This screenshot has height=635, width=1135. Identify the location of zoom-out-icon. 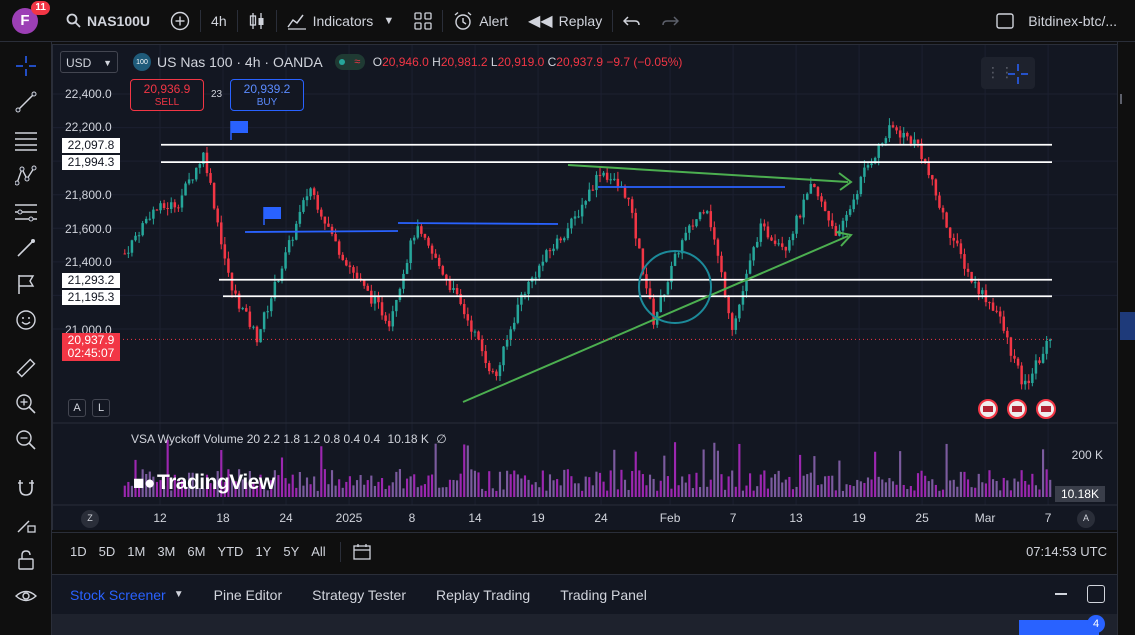
(26, 440).